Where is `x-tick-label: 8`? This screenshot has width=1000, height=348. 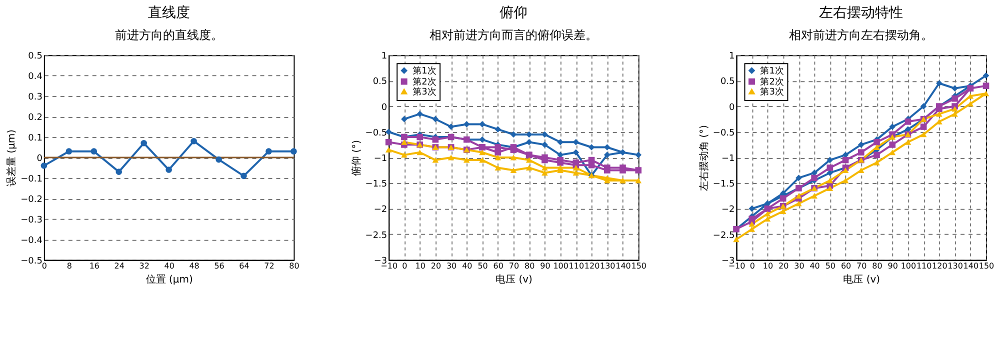
x-tick-label: 8 is located at coordinates (69, 265).